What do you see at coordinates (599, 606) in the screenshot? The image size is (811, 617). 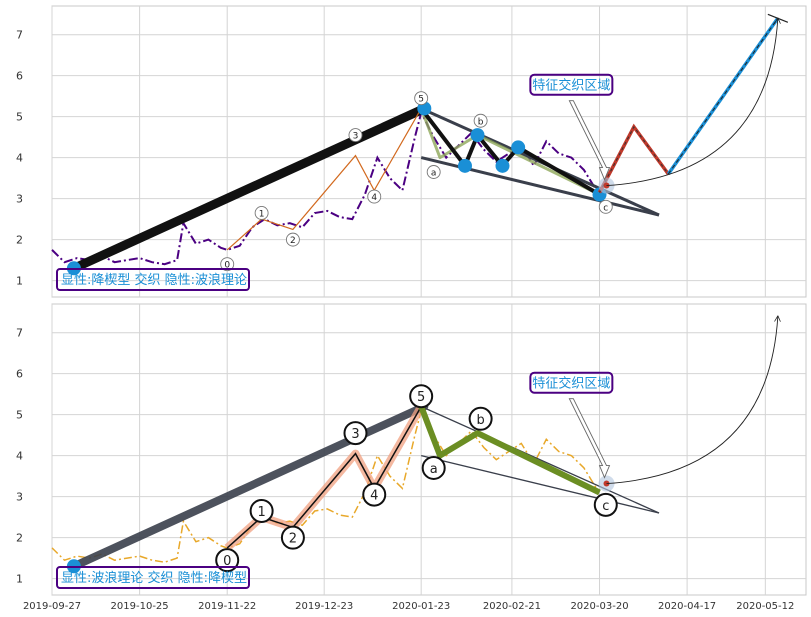 I see `x-tick-label: 2020-03-20` at bounding box center [599, 606].